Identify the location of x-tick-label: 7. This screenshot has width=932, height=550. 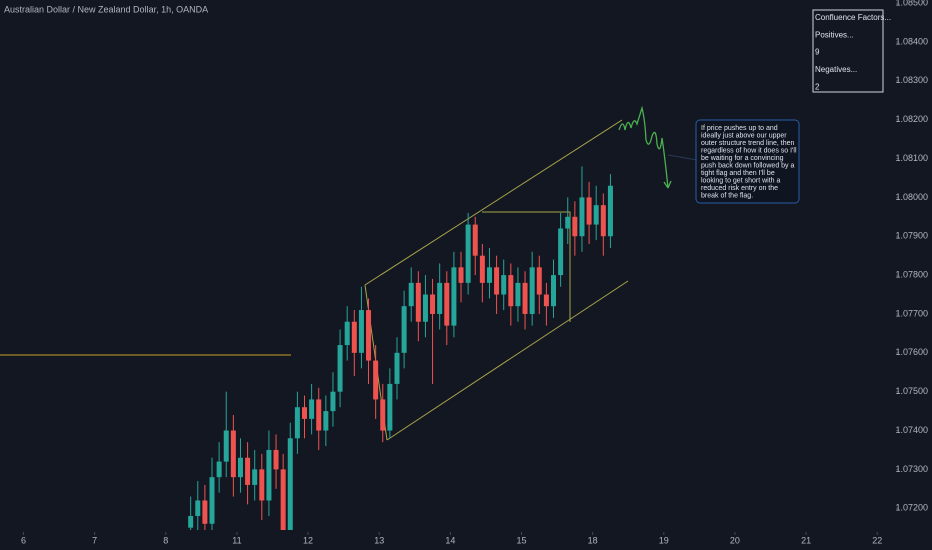
(94, 540).